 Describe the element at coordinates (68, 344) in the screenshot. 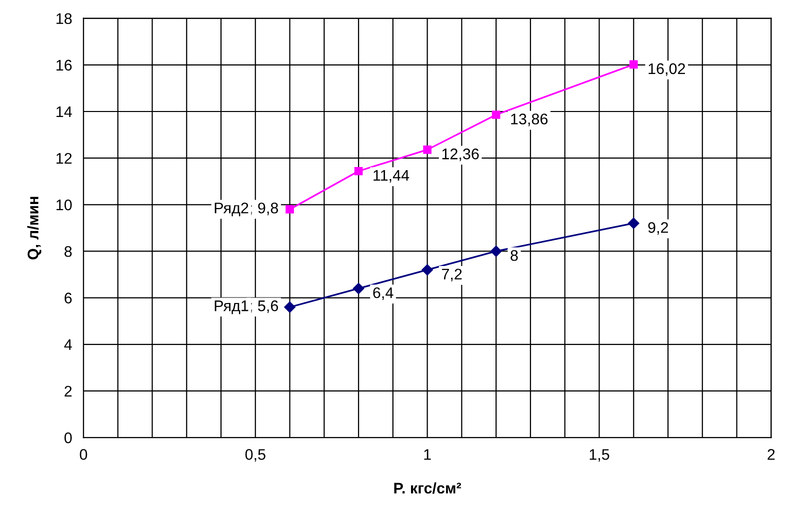

I see `y-tick-label: 4` at that location.